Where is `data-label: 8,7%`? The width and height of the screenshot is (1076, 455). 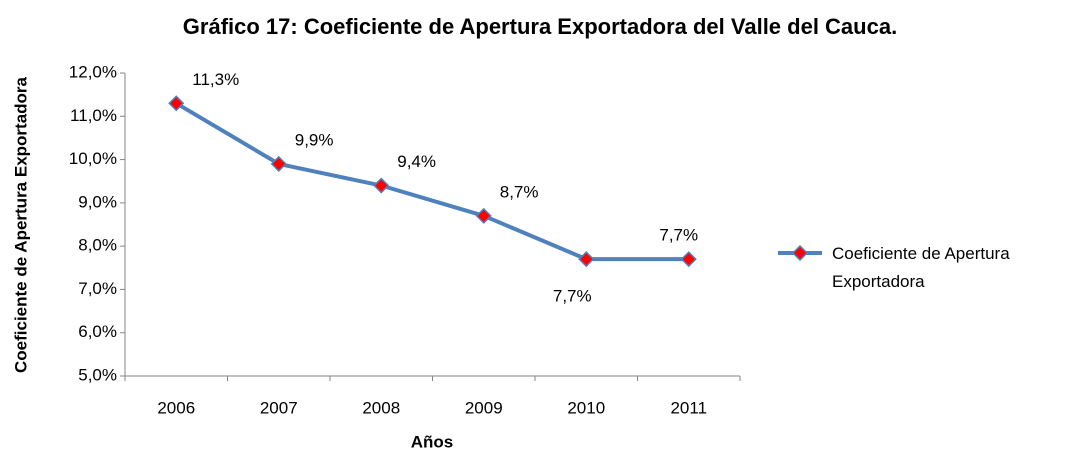
data-label: 8,7% is located at coordinates (519, 191).